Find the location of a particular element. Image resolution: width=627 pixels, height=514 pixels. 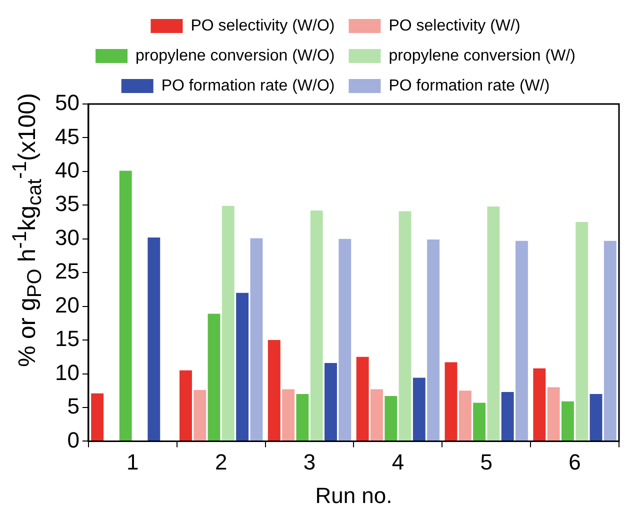

y-tick-label: 40 is located at coordinates (67, 170).